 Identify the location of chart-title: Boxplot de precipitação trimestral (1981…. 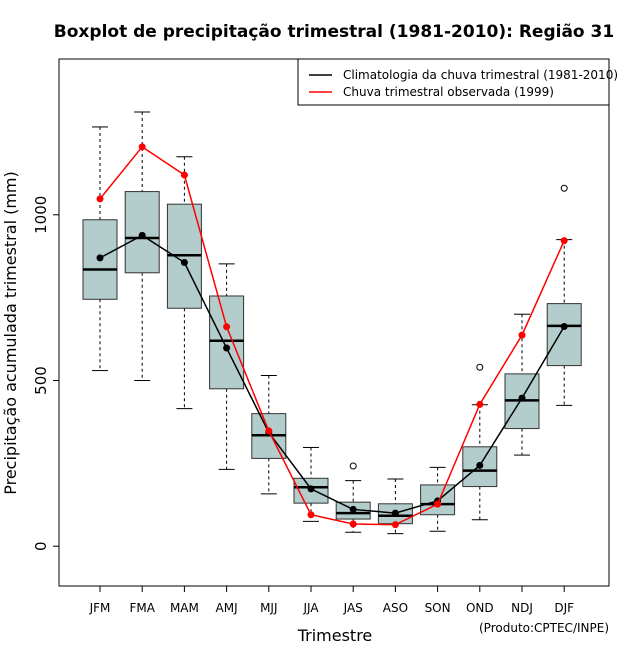
(334, 32).